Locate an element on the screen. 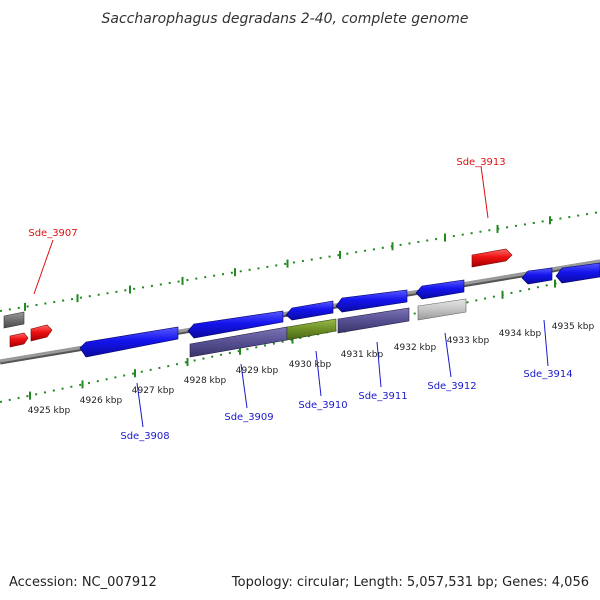  gene-label-sde-3913: Sde_3913 is located at coordinates (480, 162).